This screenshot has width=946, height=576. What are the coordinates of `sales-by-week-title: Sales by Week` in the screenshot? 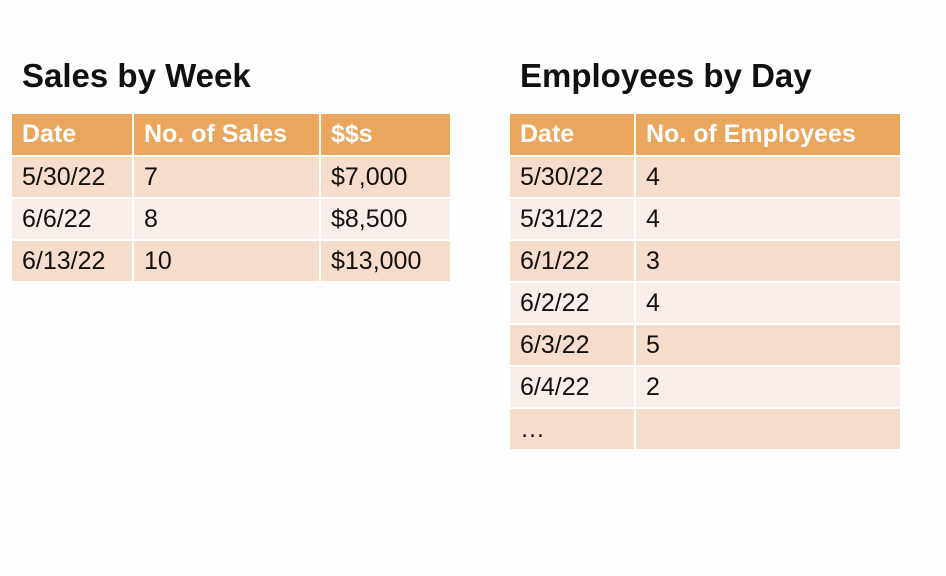 It's located at (136, 75).